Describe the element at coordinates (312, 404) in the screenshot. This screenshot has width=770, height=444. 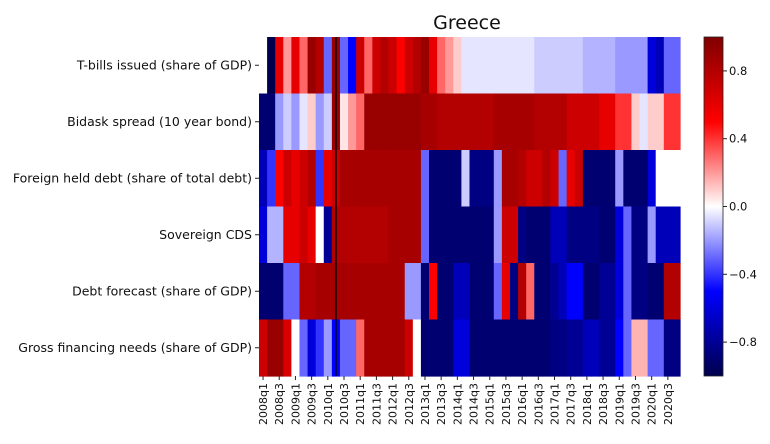
I see `column-label: 2009q3` at that location.